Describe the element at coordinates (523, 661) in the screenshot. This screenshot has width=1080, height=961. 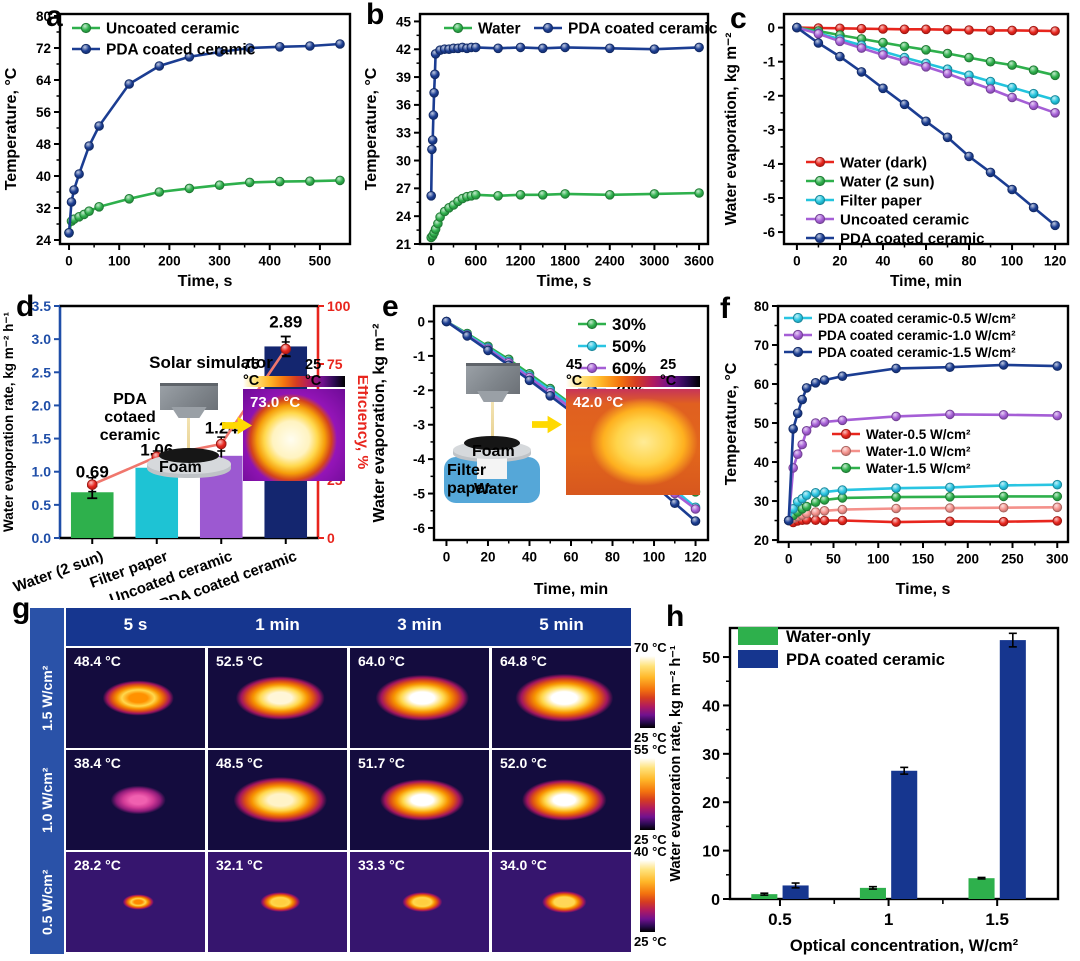
I see `g-cell-temp: 64.8 °C` at that location.